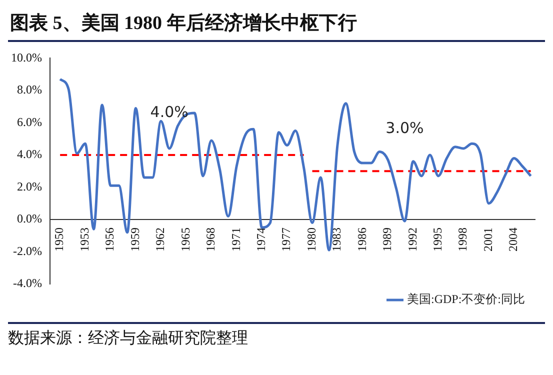 This screenshot has height=375, width=553. Describe the element at coordinates (337, 239) in the screenshot. I see `x-tick-label: 1983` at that location.